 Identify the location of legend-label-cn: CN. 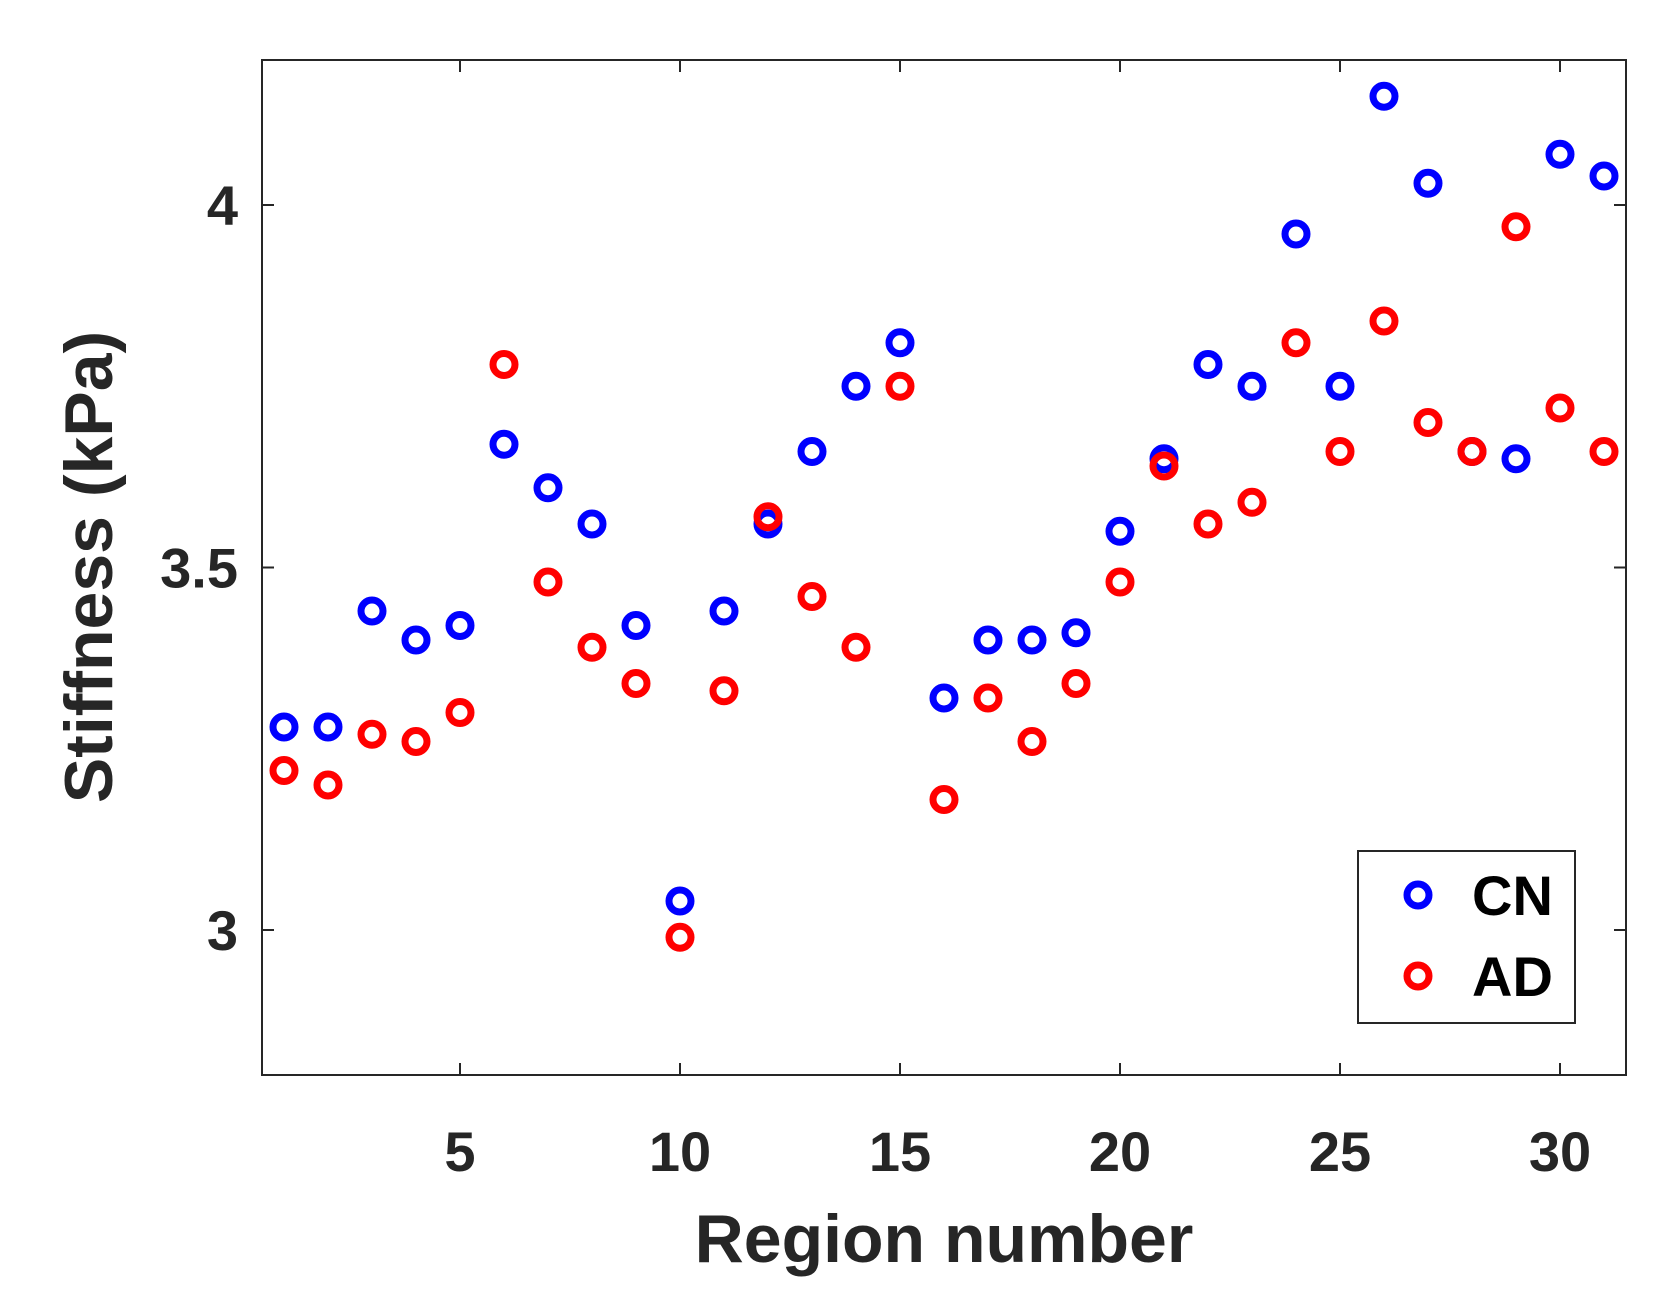
(1512, 895).